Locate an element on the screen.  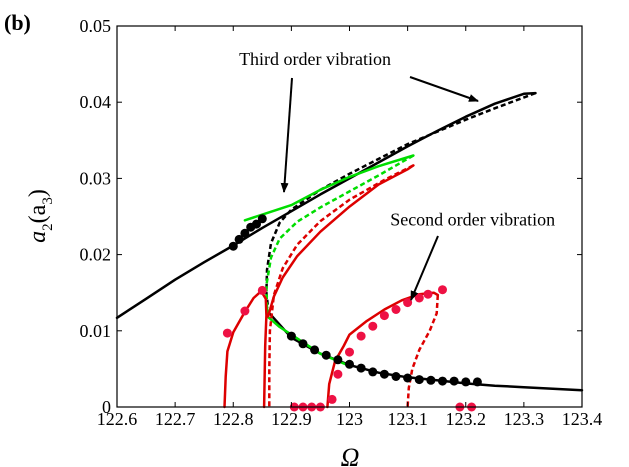
y-label-mid: (a is located at coordinates (38, 213).